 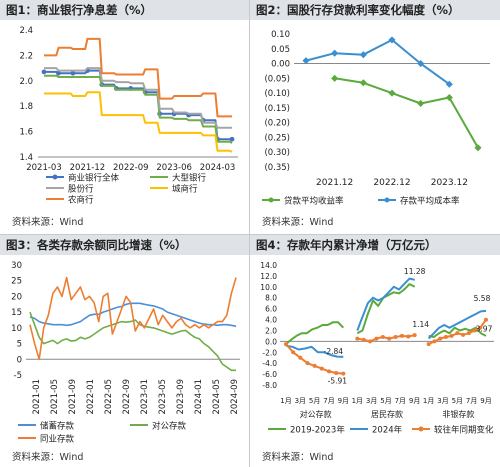 I want to click on y-tick-label: 25, so click(x=16, y=282).